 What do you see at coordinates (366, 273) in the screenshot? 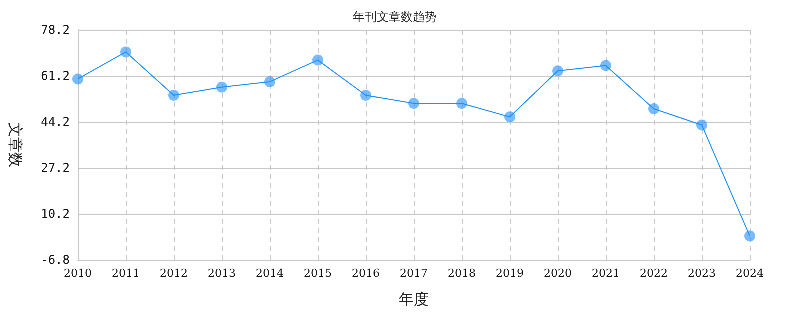
I see `x-tick-label: 2016` at bounding box center [366, 273].